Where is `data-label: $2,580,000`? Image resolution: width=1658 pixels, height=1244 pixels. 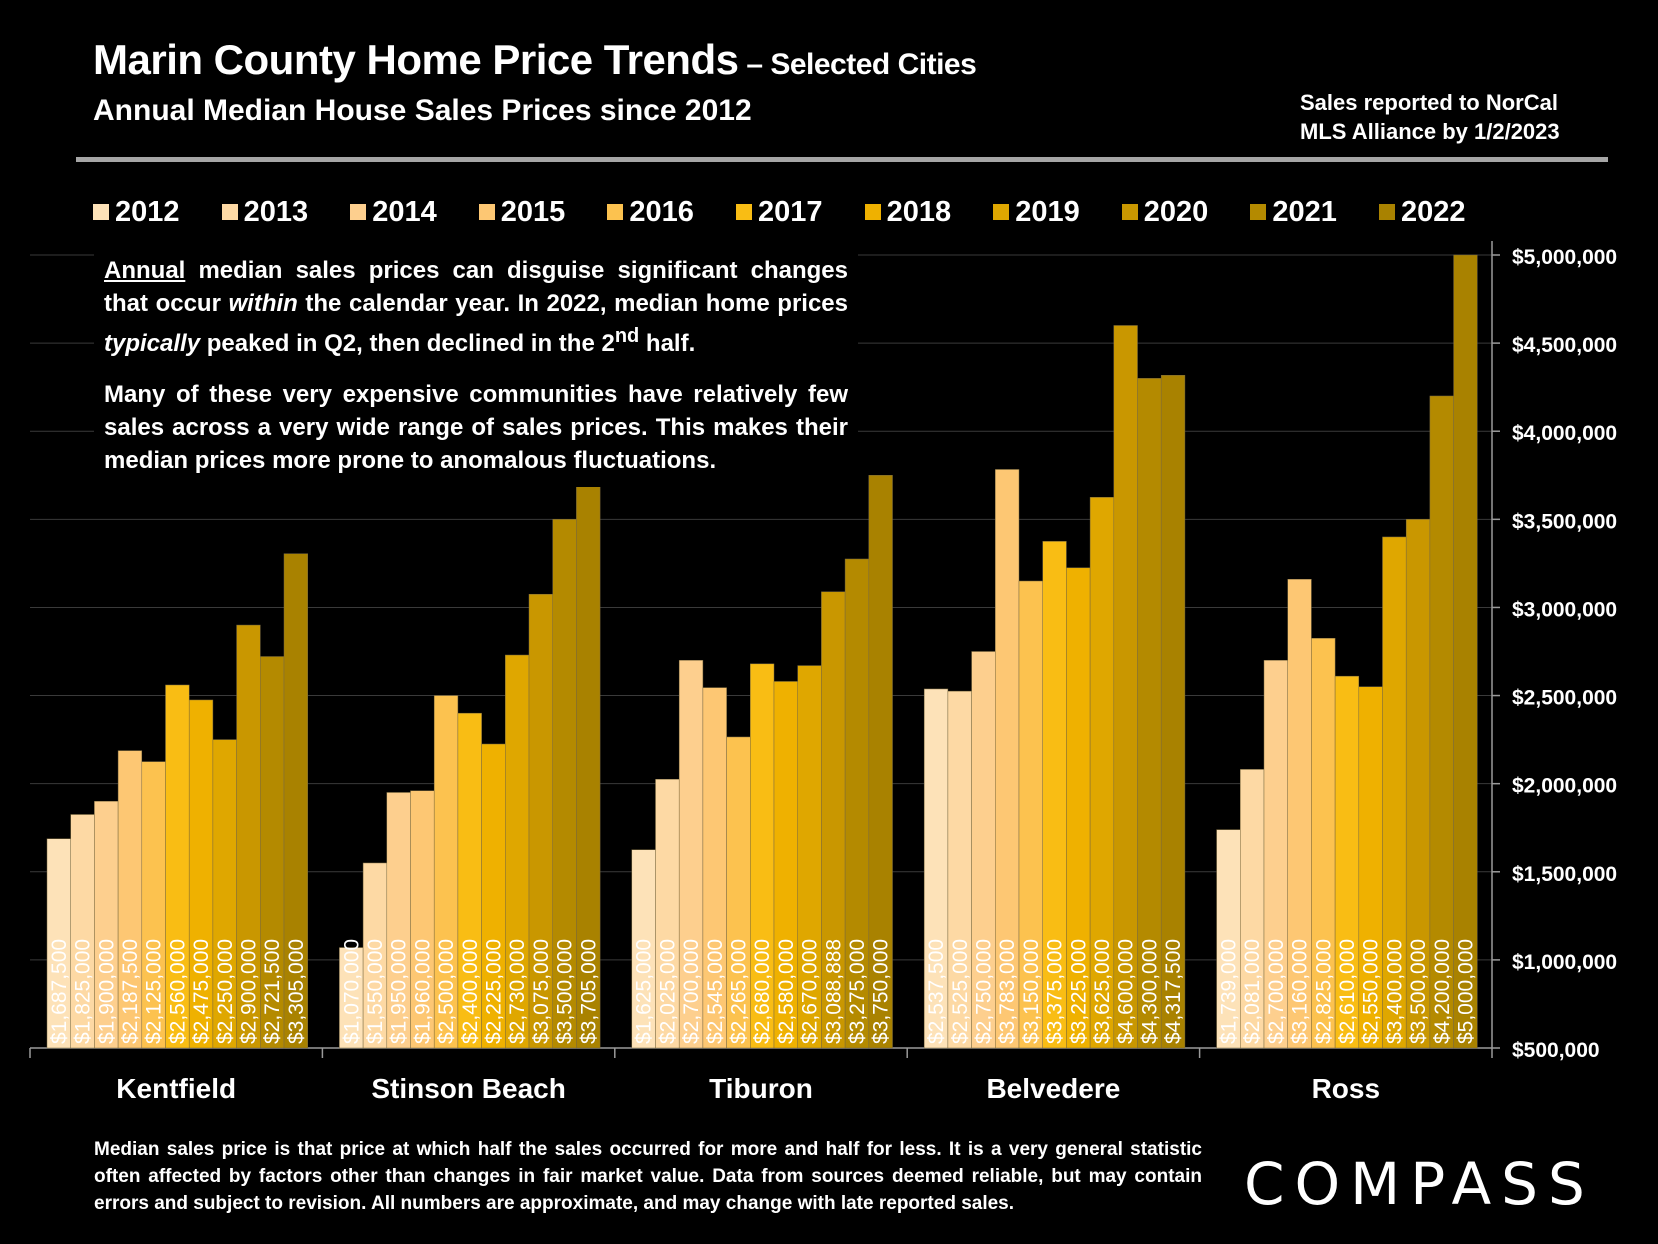 data-label: $2,580,000 is located at coordinates (786, 991).